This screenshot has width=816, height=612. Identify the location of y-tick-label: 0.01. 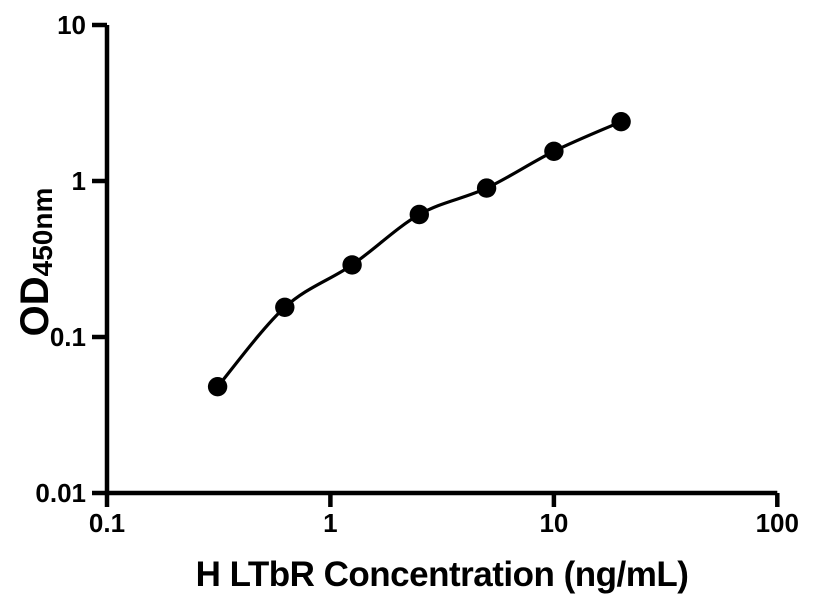
(60, 493).